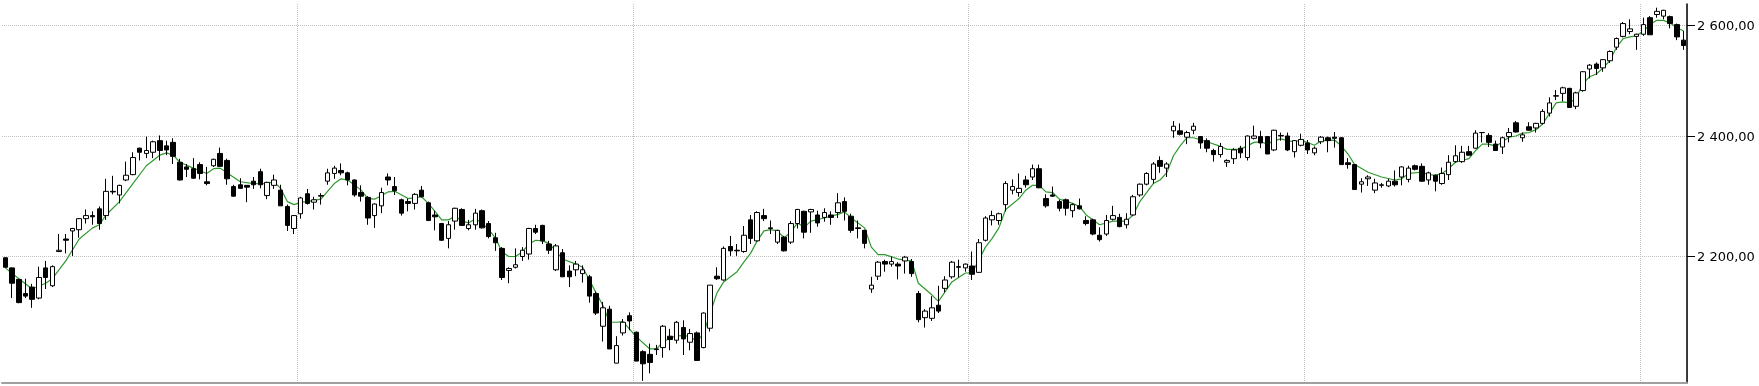  Describe the element at coordinates (1726, 257) in the screenshot. I see `y-tick-label: 2 200,00` at that location.